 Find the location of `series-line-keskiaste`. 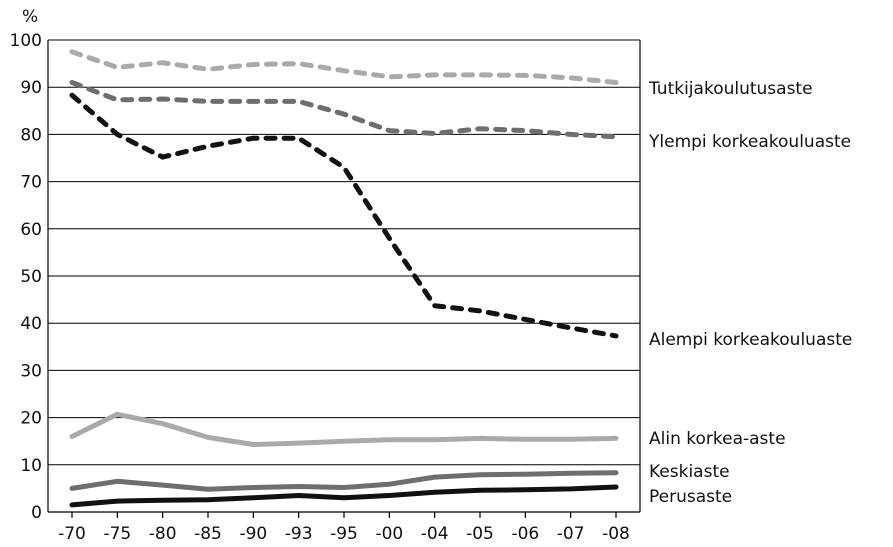

series-line-keskiaste is located at coordinates (344, 481).